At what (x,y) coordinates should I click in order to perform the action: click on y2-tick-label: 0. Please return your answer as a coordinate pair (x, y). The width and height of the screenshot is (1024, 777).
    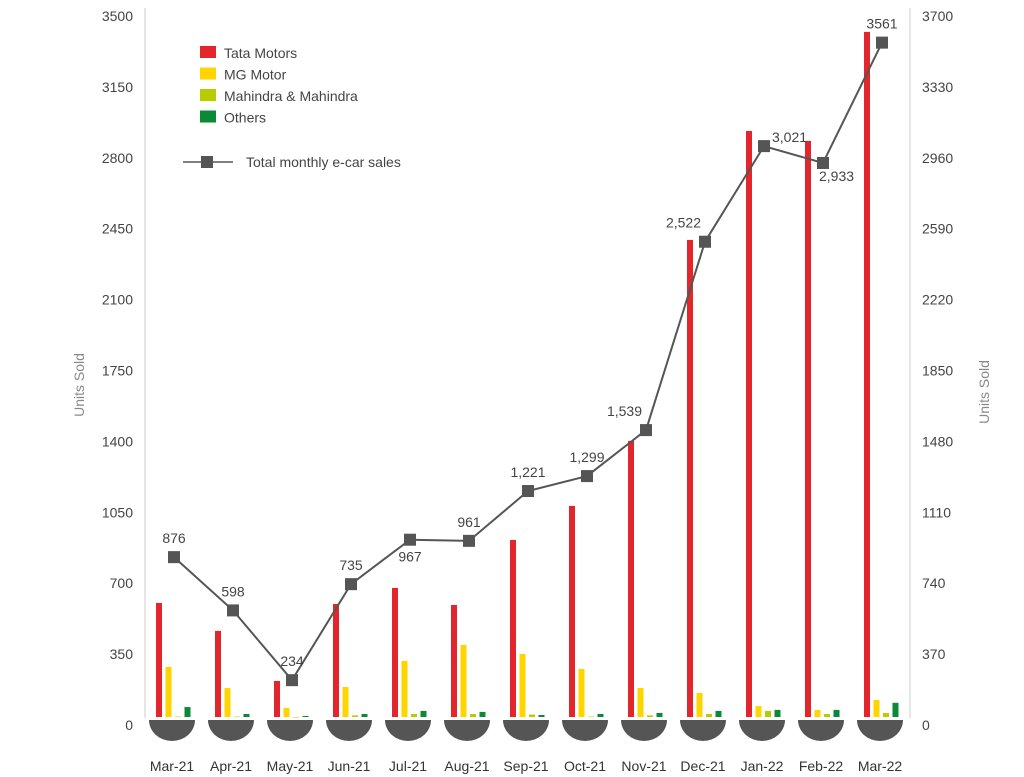
    Looking at the image, I should click on (926, 725).